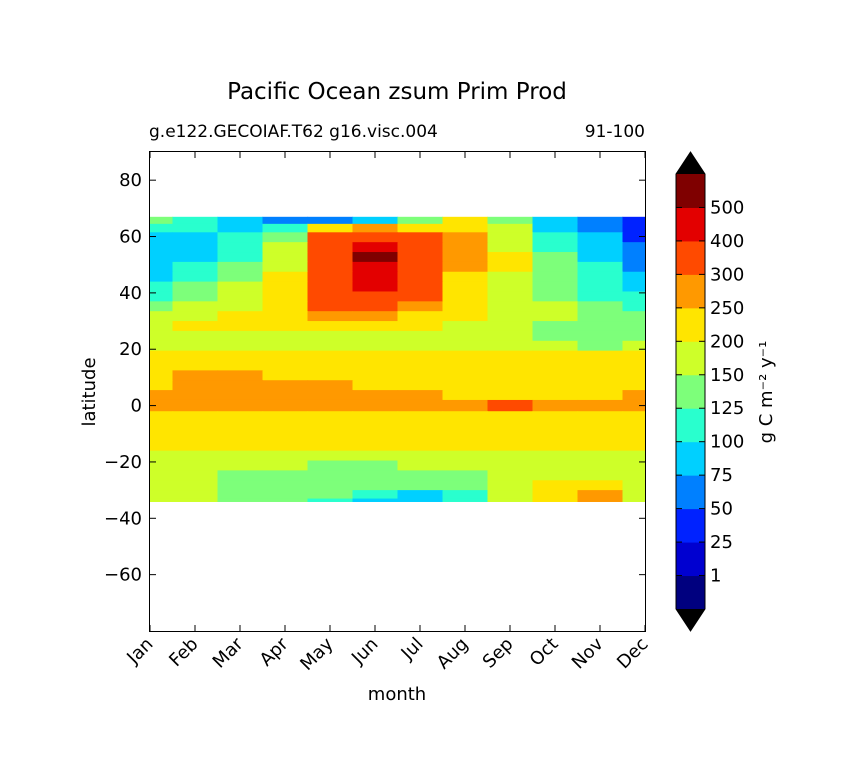 Image resolution: width=858 pixels, height=783 pixels. What do you see at coordinates (727, 308) in the screenshot?
I see `colorbar-tick-label: 250` at bounding box center [727, 308].